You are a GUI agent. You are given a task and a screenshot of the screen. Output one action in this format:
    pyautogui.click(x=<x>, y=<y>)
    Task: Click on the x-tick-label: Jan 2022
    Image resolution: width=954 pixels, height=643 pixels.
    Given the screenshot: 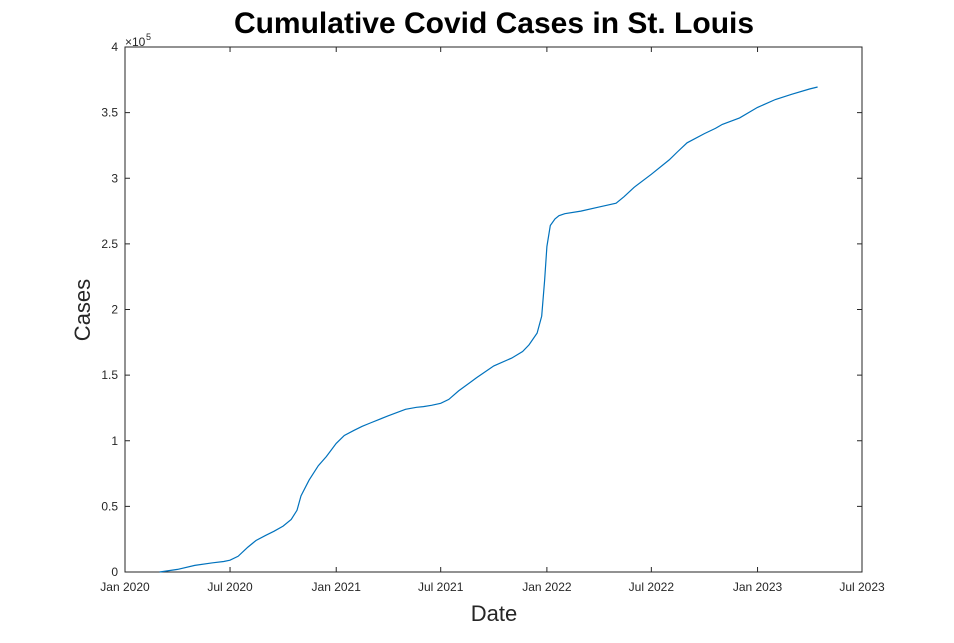 What is the action you would take?
    pyautogui.click(x=547, y=587)
    